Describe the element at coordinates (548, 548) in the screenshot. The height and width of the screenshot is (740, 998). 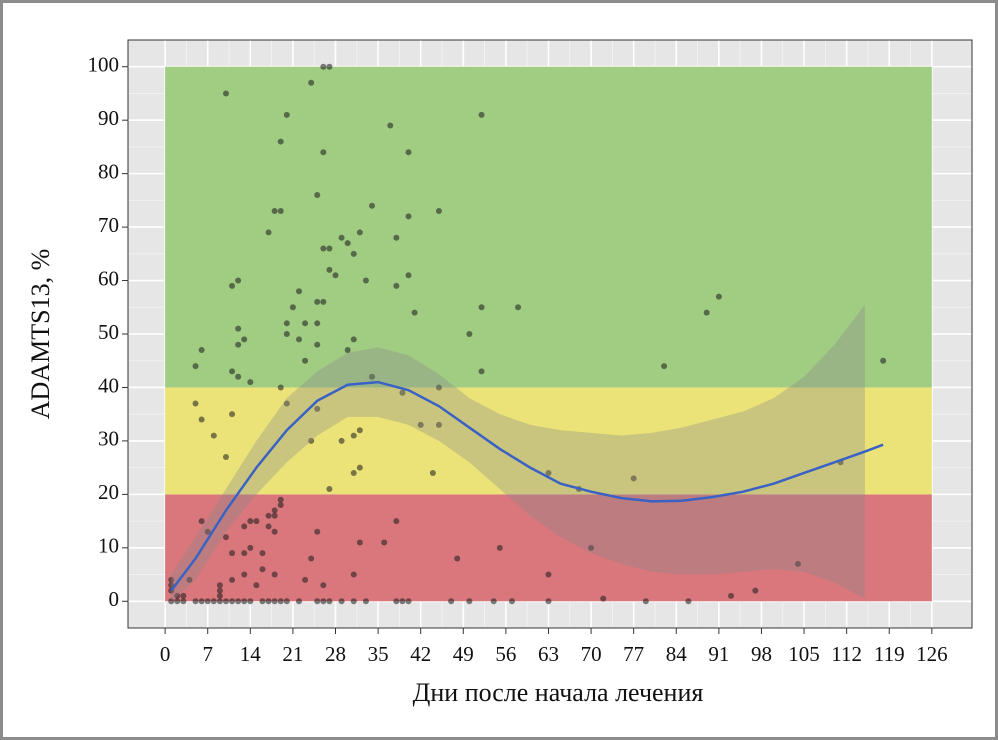
I see `zone-band` at that location.